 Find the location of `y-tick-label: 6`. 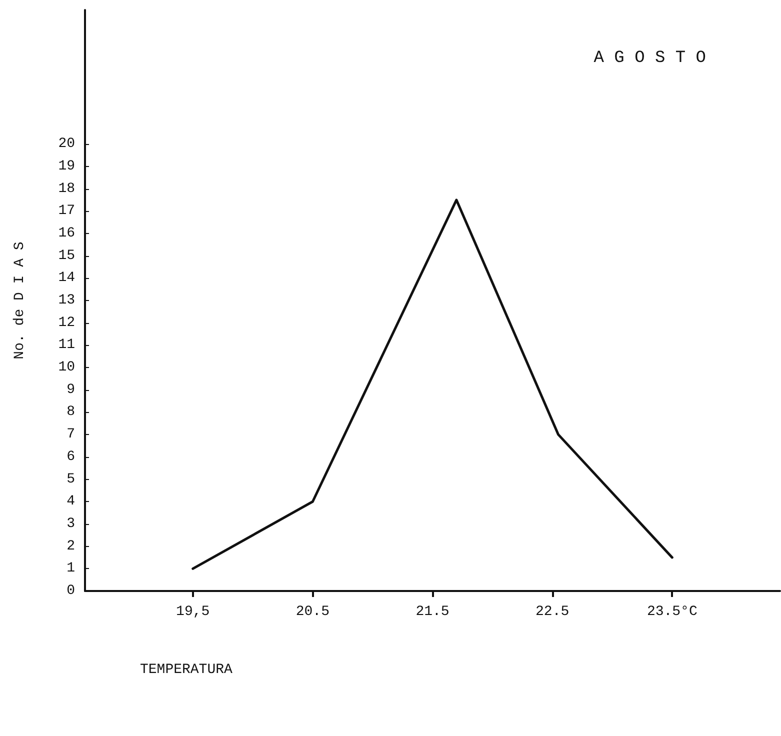

y-tick-label: 6 is located at coordinates (70, 456).